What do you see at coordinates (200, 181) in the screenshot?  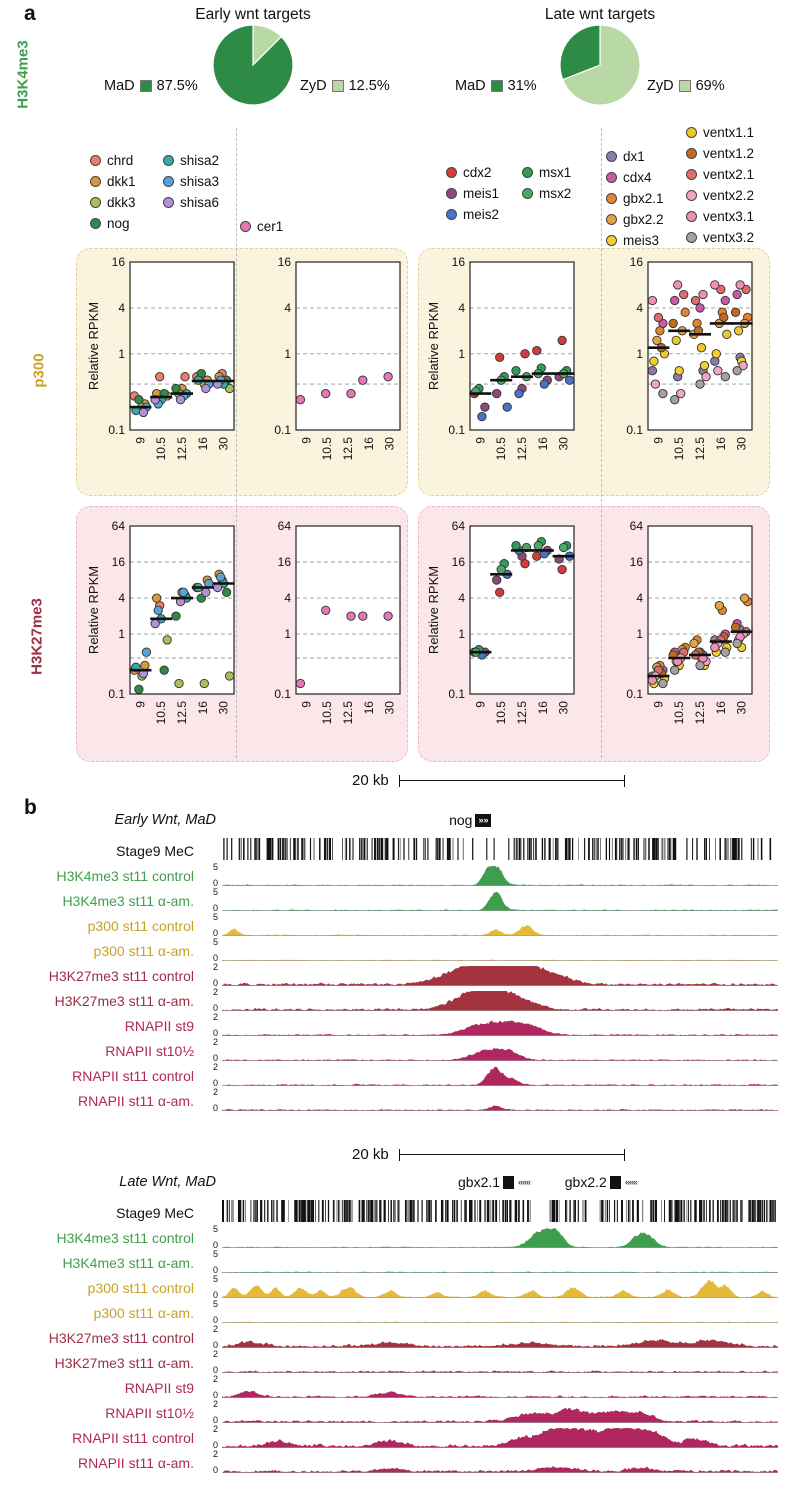 I see `legend-label: shisa3` at bounding box center [200, 181].